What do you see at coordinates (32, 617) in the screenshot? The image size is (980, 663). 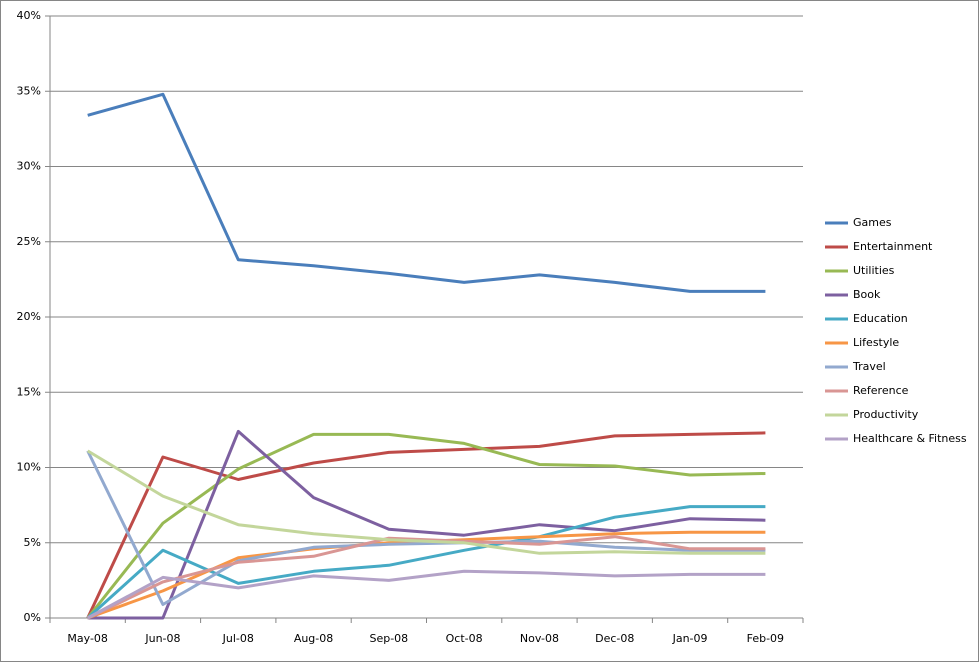 I see `y-tick-label: 0%` at bounding box center [32, 617].